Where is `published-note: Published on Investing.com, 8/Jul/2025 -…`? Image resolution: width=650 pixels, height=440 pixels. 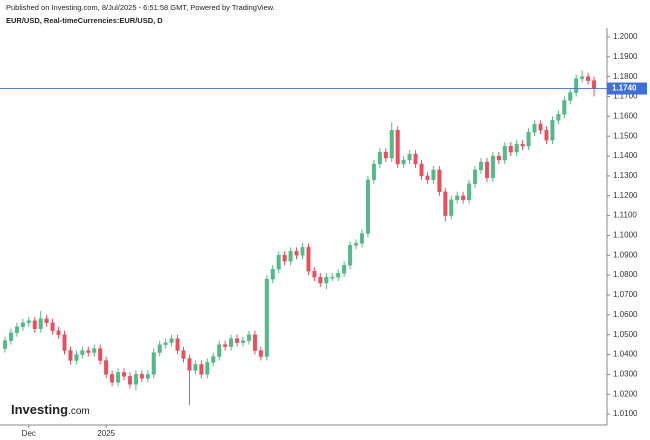 published-note: Published on Investing.com, 8/Jul/2025 -… is located at coordinates (140, 7).